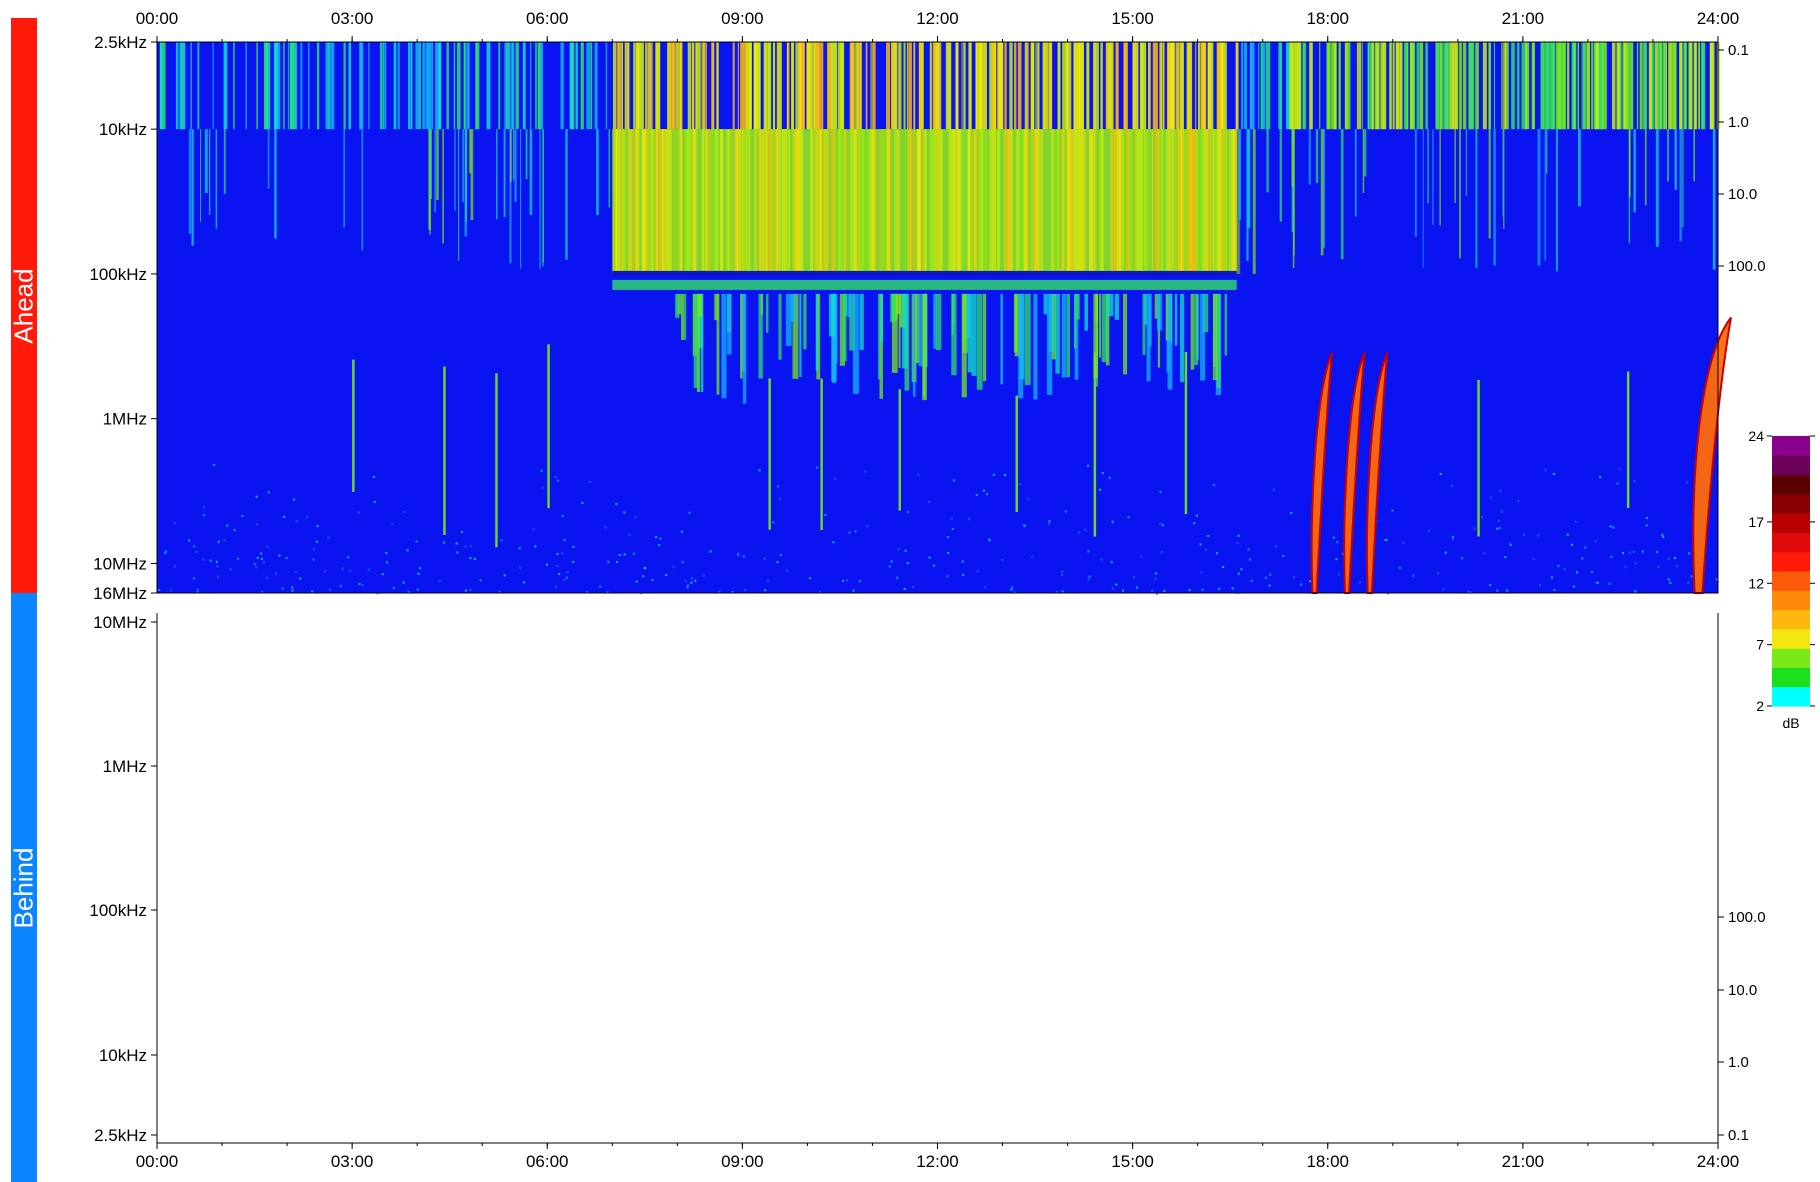 The width and height of the screenshot is (1820, 1182). What do you see at coordinates (1756, 583) in the screenshot?
I see `colorbar-tick-label: 12` at bounding box center [1756, 583].